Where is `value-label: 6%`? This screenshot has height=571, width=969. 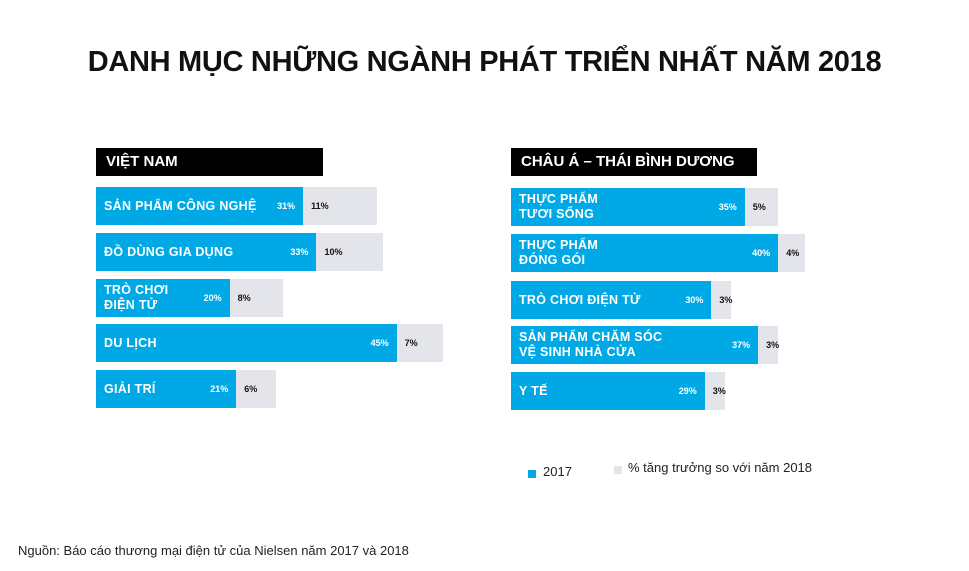 value-label: 6% is located at coordinates (251, 389).